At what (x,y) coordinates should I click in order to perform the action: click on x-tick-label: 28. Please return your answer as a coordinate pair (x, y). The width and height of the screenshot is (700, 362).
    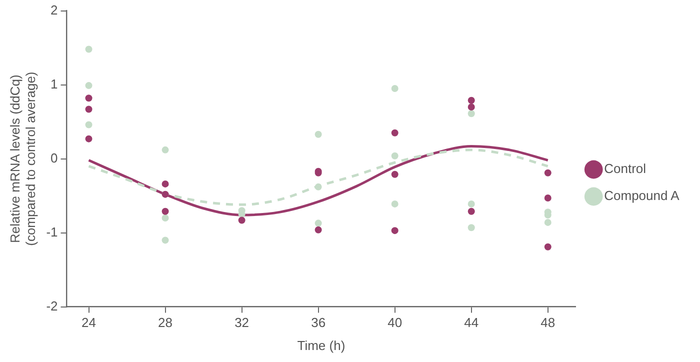
    Looking at the image, I should click on (165, 322).